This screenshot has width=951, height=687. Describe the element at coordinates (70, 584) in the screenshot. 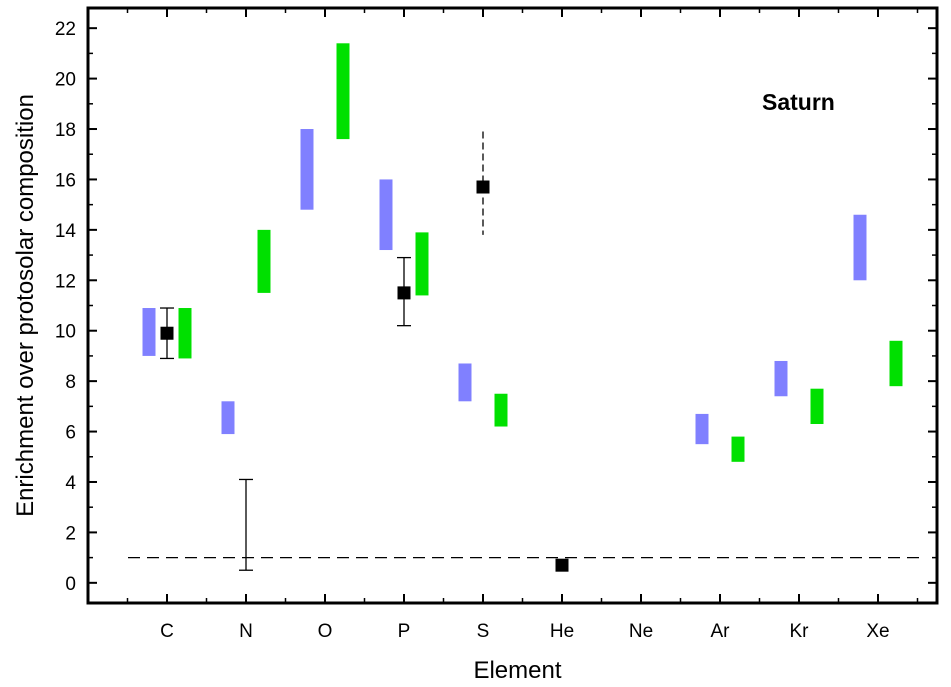

I see `y-tick-label: 0` at that location.